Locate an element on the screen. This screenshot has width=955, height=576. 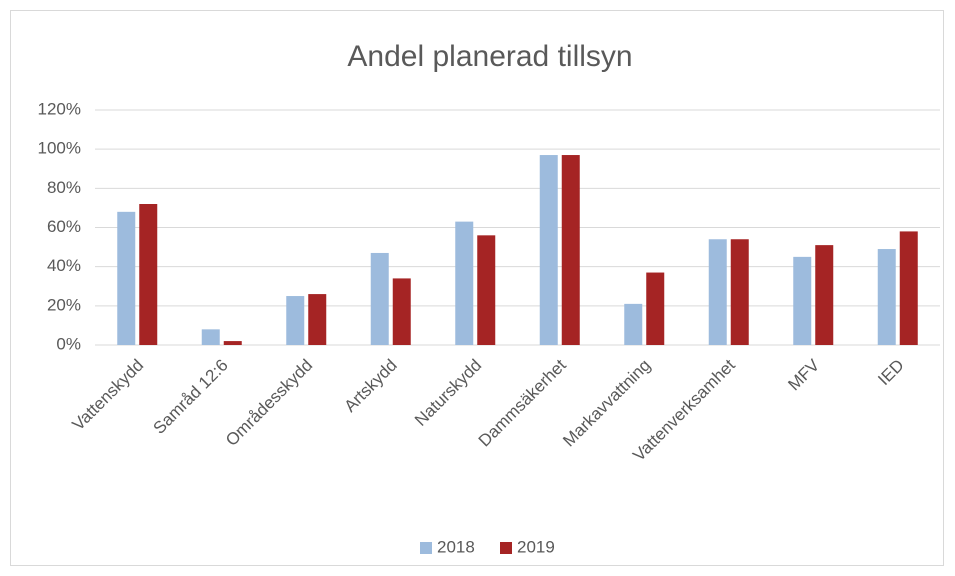
legend-label: 2018 is located at coordinates (456, 546).